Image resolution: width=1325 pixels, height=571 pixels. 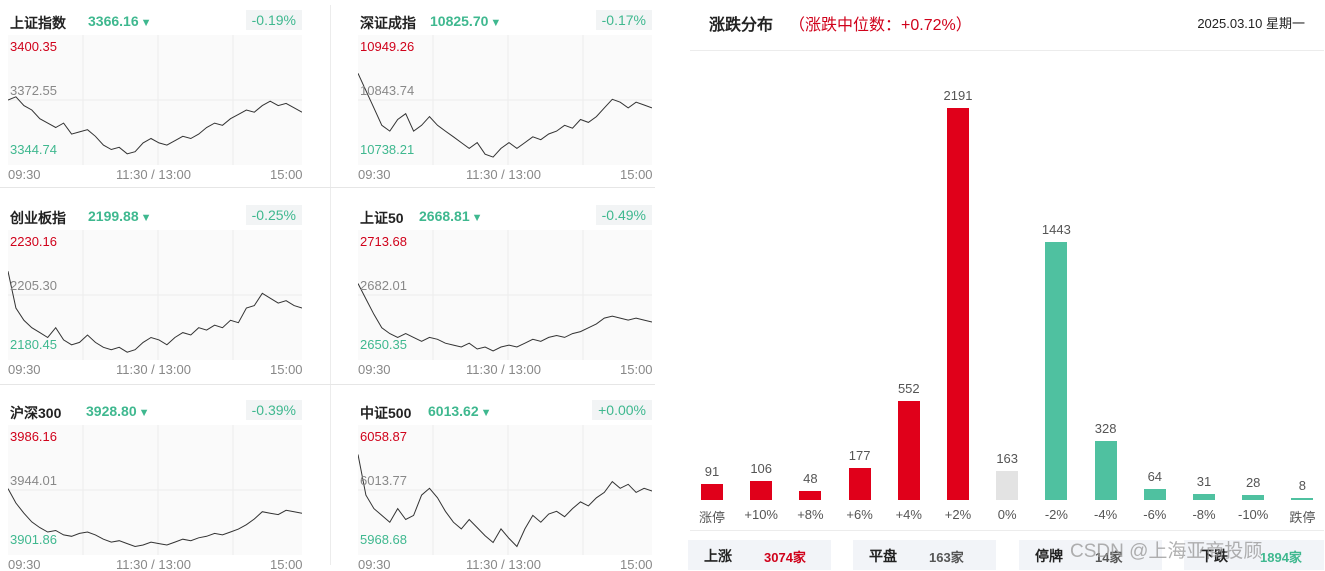 I want to click on bar-count-label: 328, so click(x=1105, y=429).